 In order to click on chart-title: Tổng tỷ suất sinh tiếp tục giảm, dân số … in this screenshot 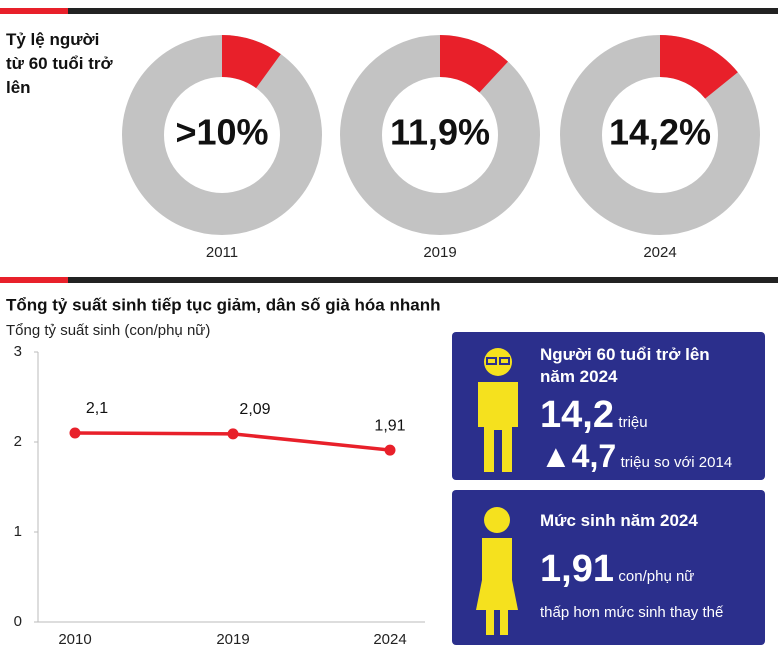, I will do `click(223, 304)`.